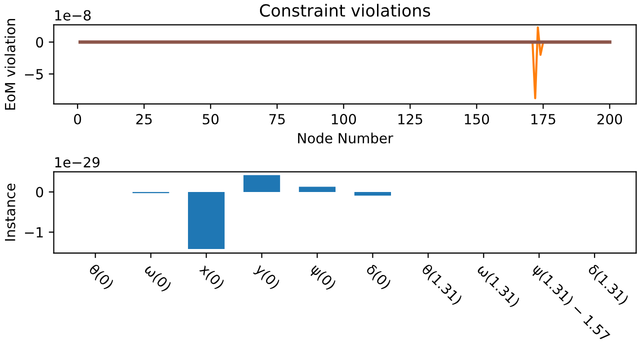  What do you see at coordinates (73, 15) in the screenshot?
I see `text: 1e−8` at bounding box center [73, 15].